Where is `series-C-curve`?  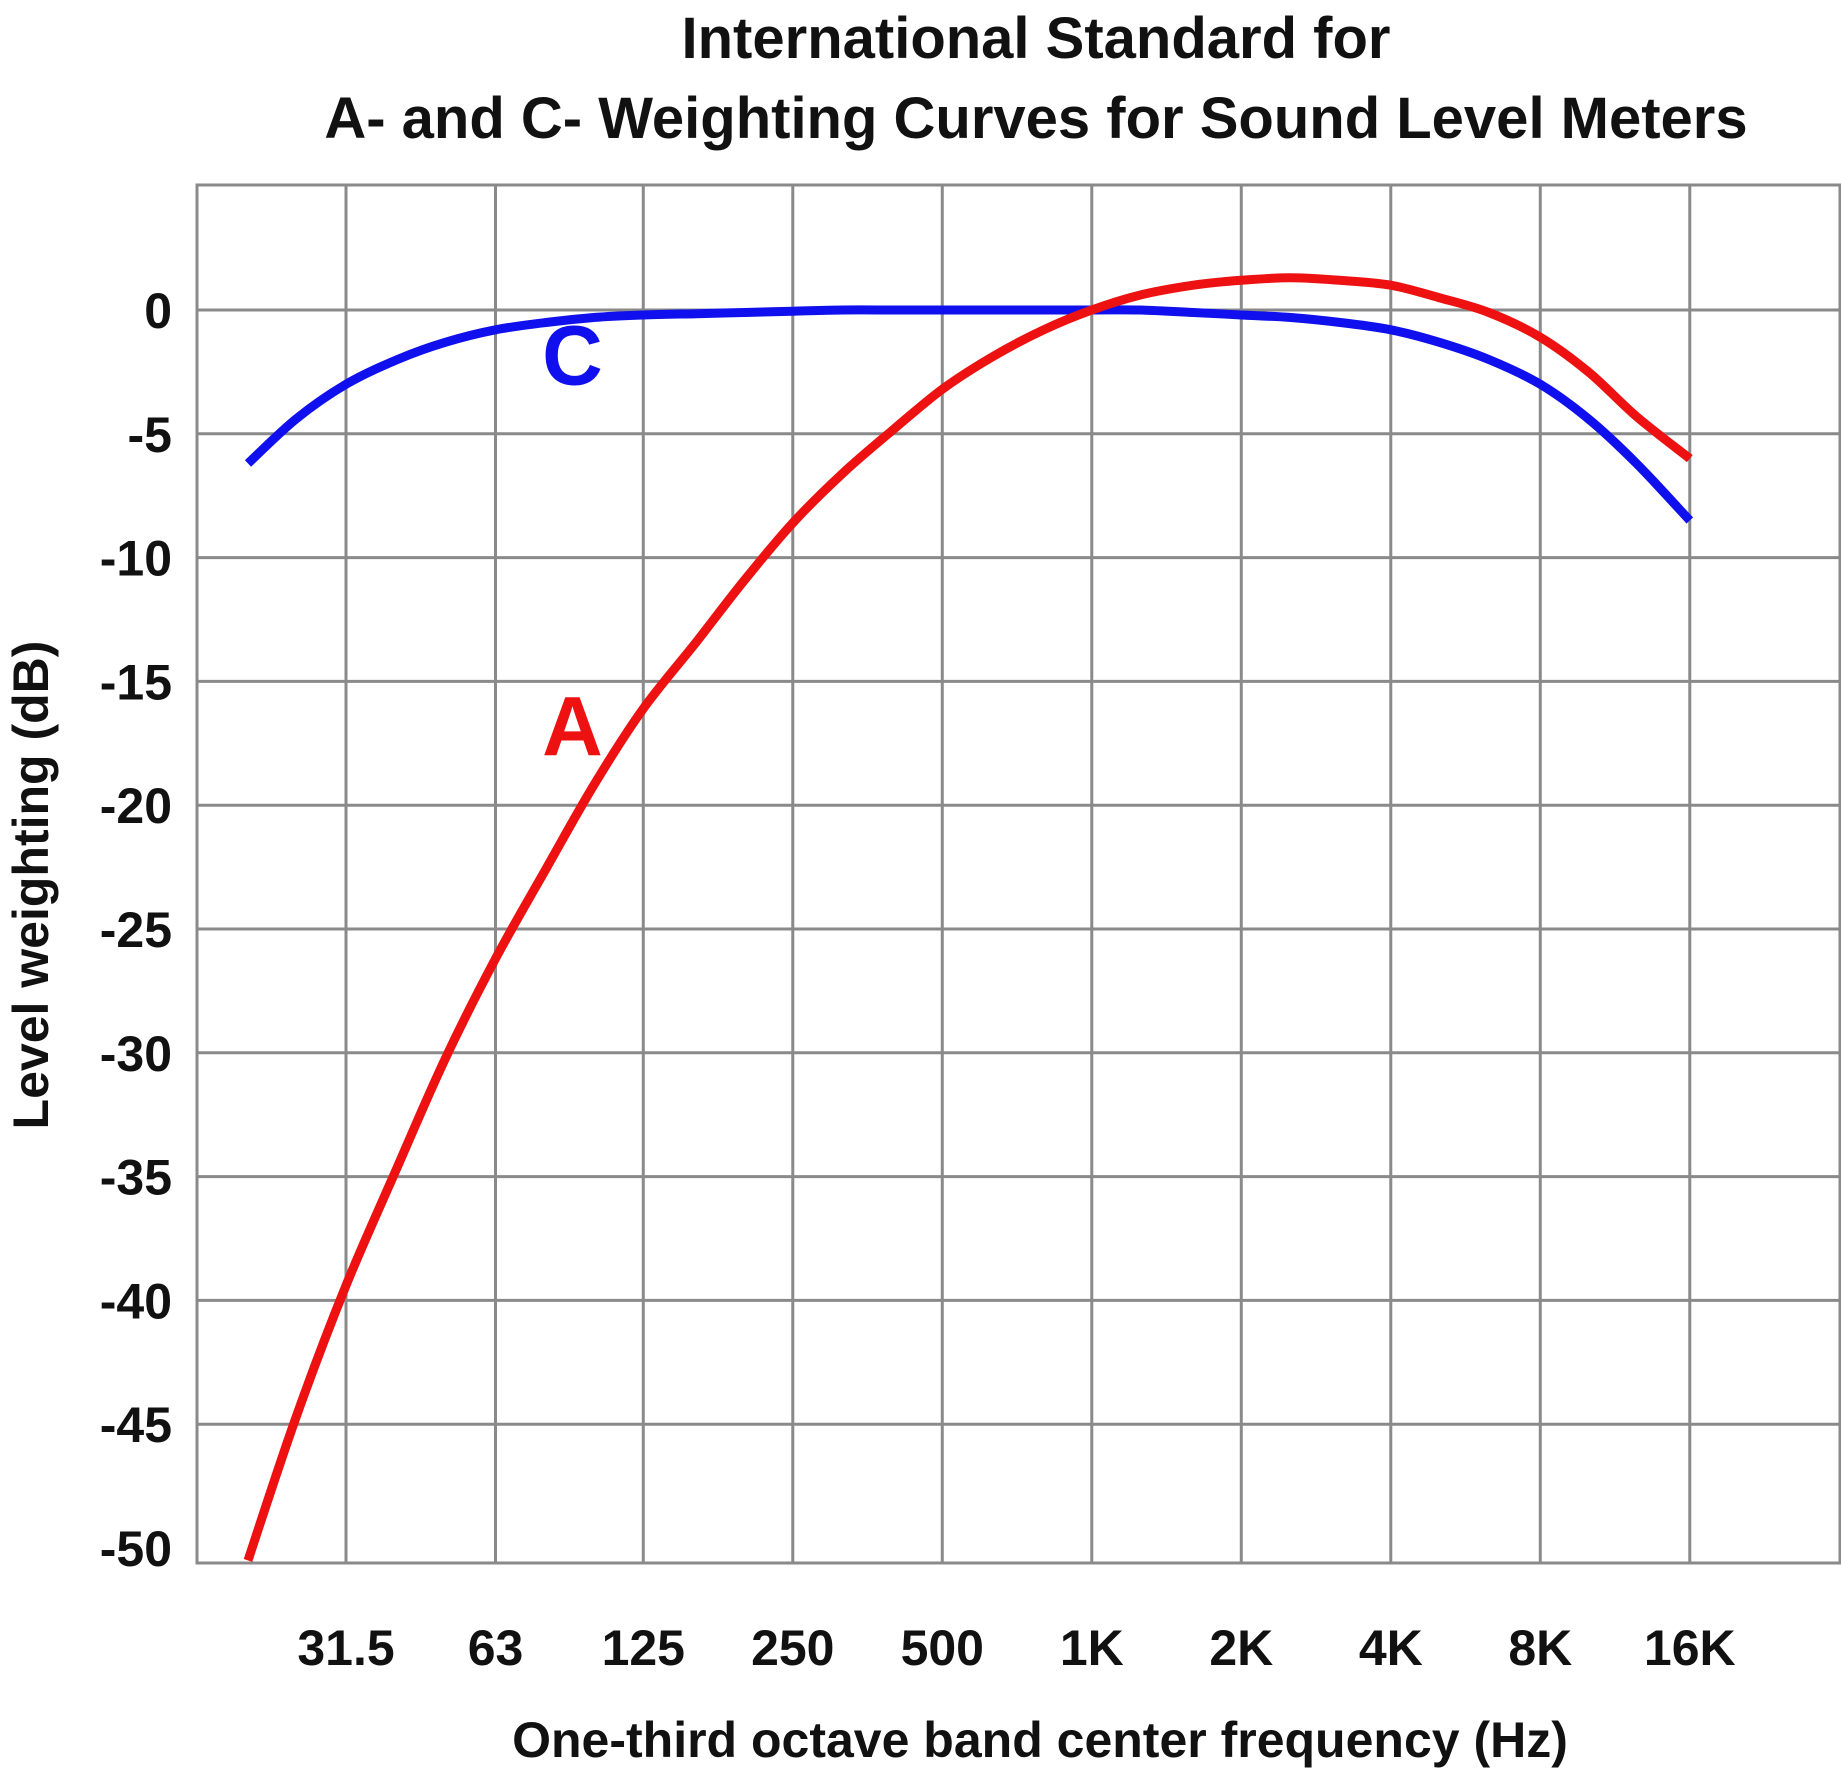 series-C-curve is located at coordinates (969, 414).